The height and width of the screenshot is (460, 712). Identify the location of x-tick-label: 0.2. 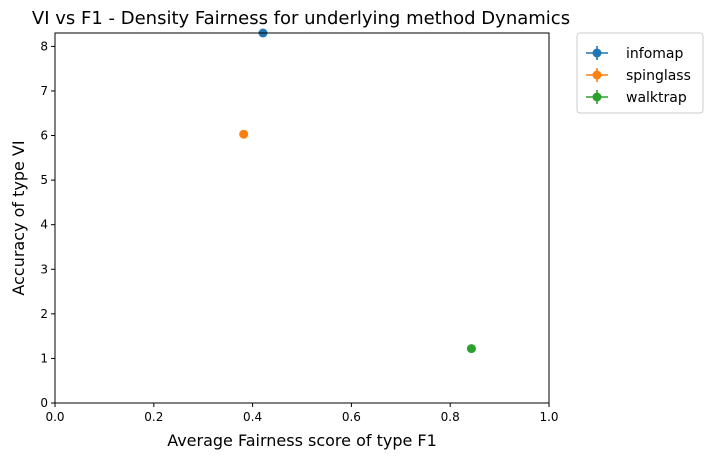
(153, 417).